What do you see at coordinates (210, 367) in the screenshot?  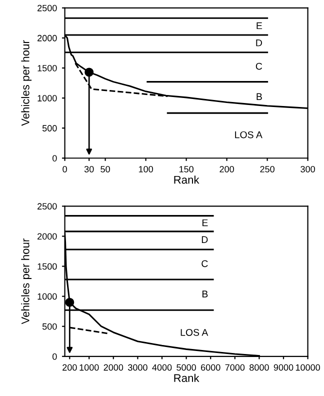 I see `x-tick-label: 6000` at bounding box center [210, 367].